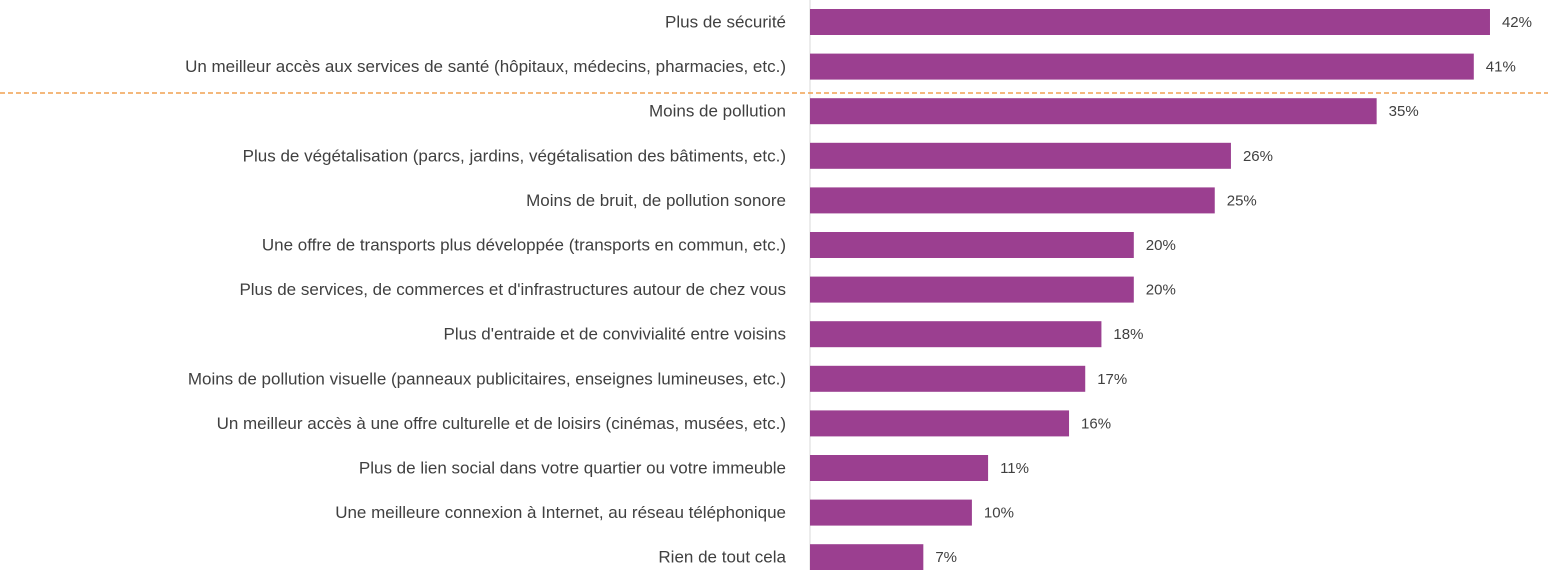  Describe the element at coordinates (999, 513) in the screenshot. I see `value-label: 10%` at that location.